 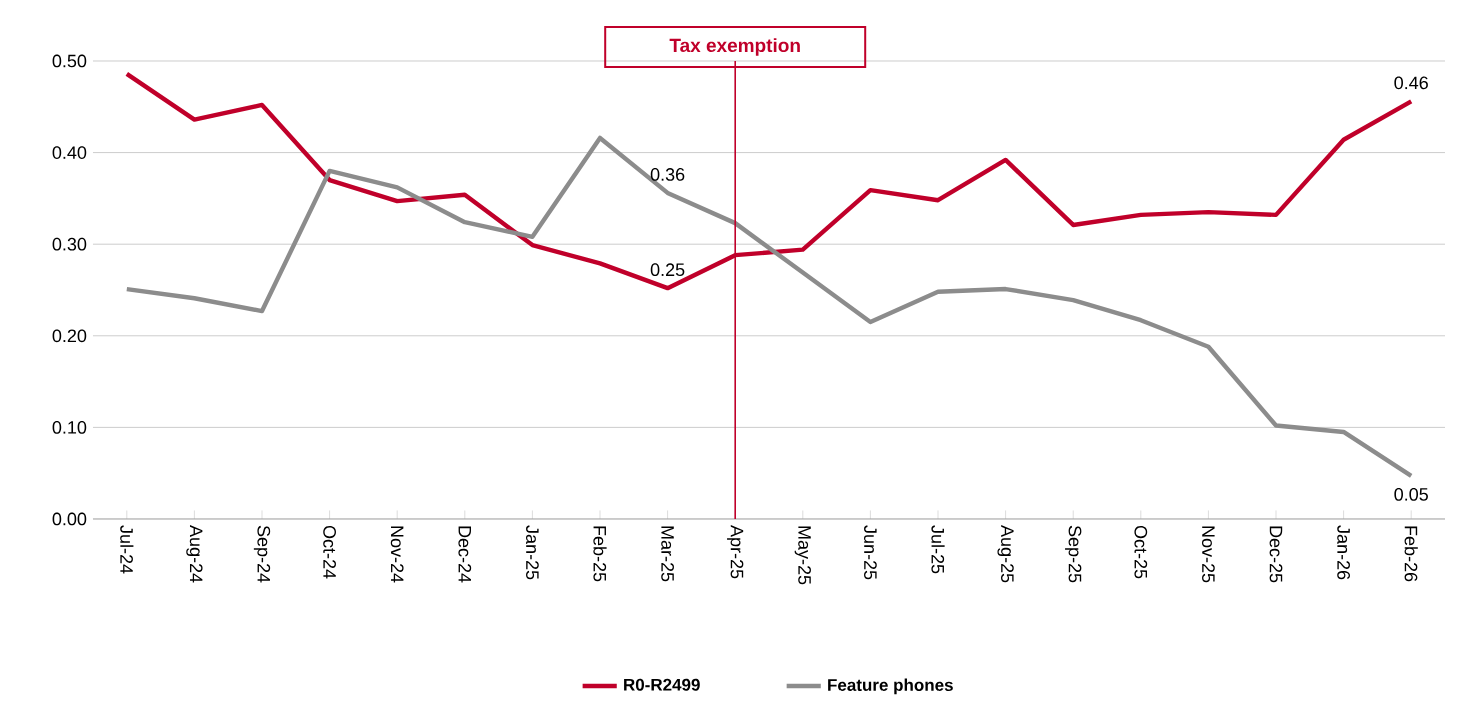 I want to click on x-tick-label: May-25, so click(x=802, y=555).